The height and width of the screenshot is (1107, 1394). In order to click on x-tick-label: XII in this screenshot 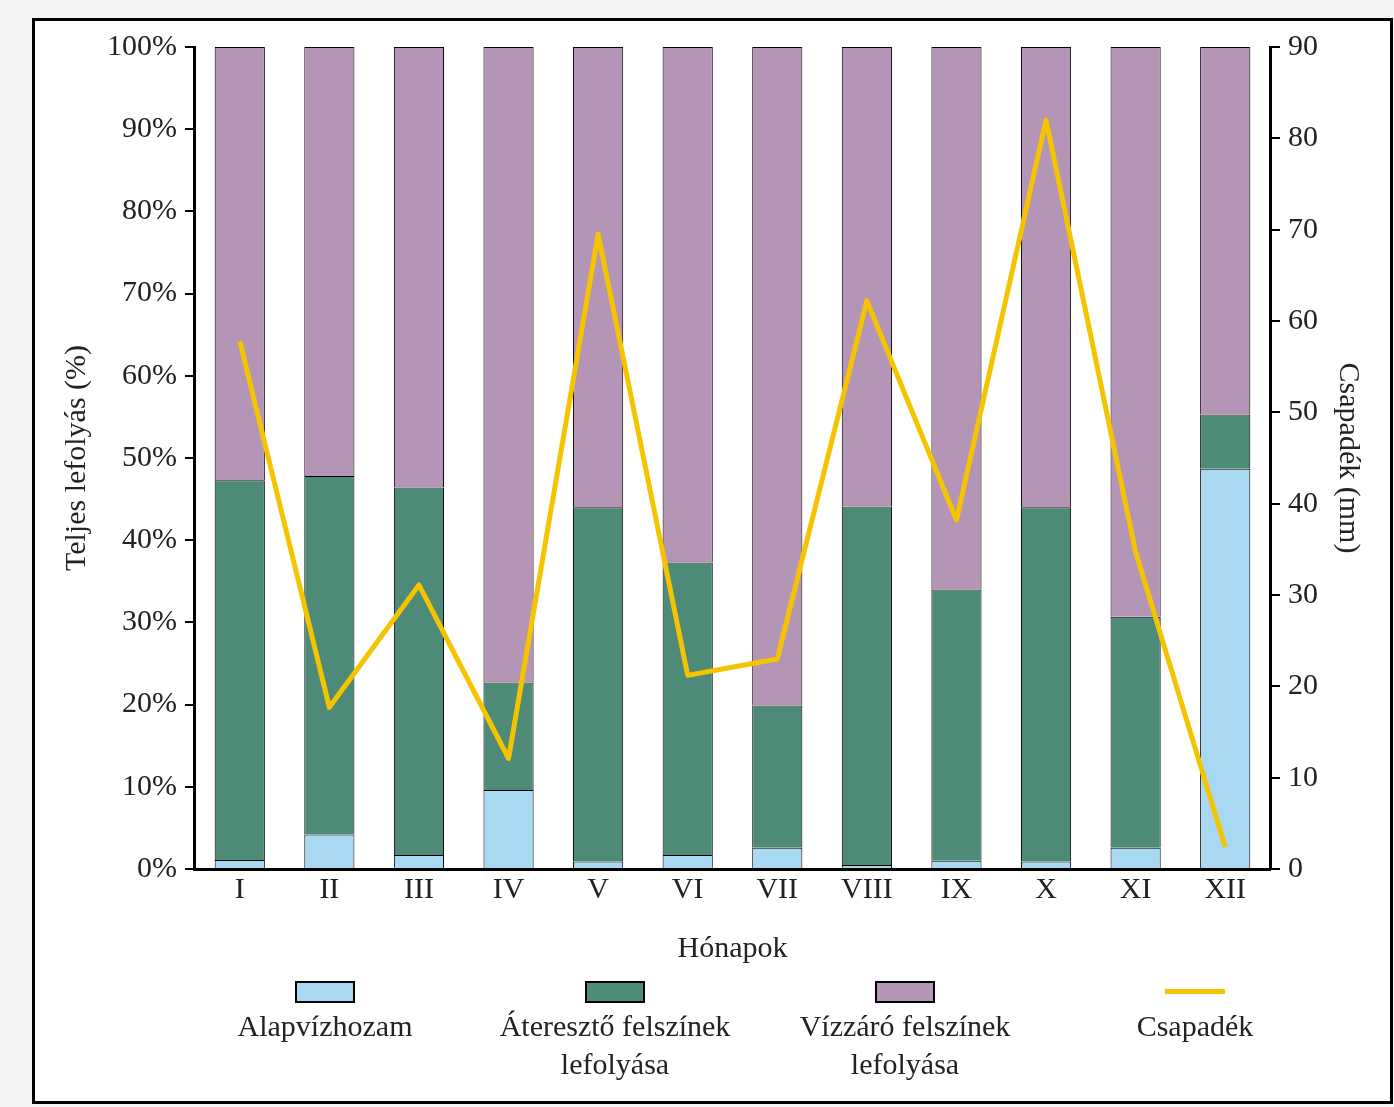, I will do `click(1225, 887)`.